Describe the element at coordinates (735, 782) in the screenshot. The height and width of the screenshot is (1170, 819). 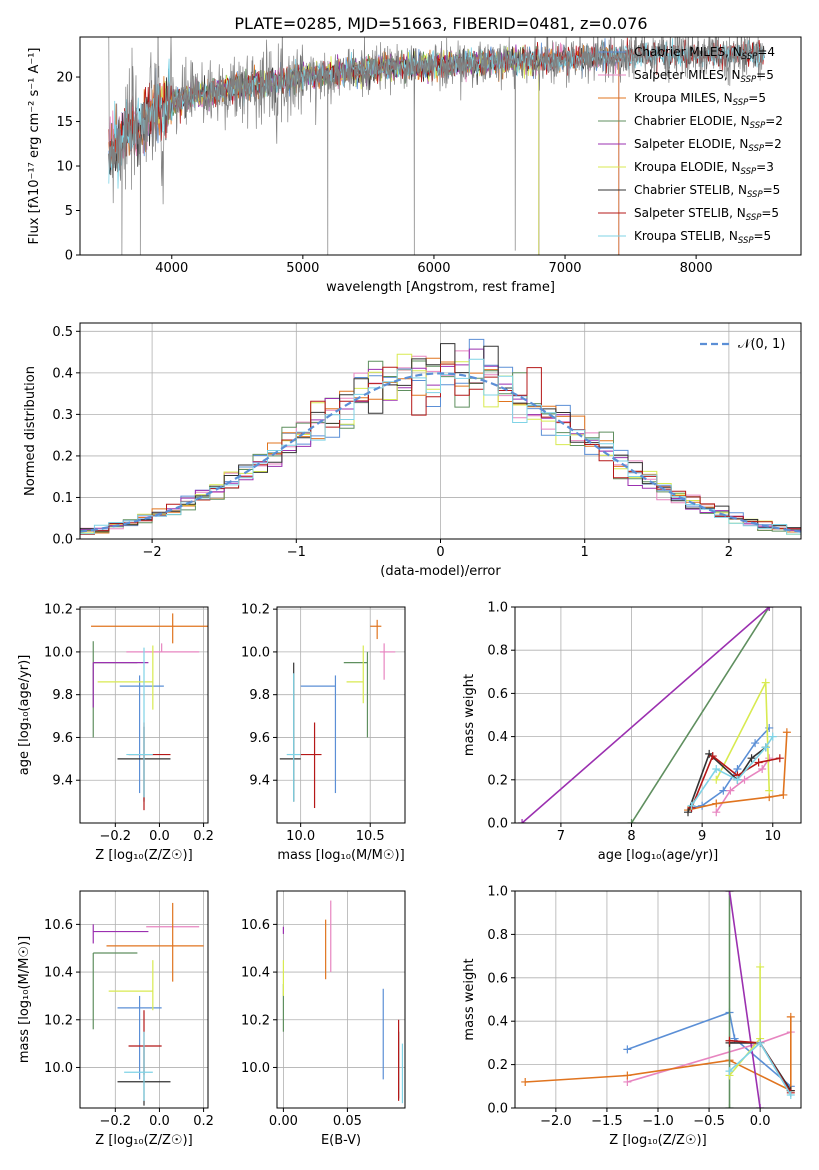
I see `weight-series-salpeter_stelib` at that location.